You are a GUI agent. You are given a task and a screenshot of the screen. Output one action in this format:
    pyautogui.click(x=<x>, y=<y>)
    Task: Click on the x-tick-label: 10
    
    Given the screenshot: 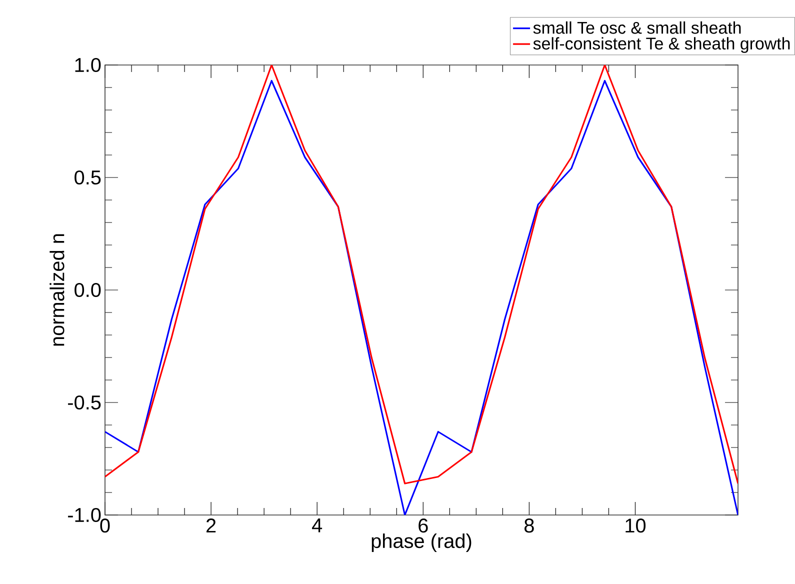 What is the action you would take?
    pyautogui.click(x=636, y=525)
    